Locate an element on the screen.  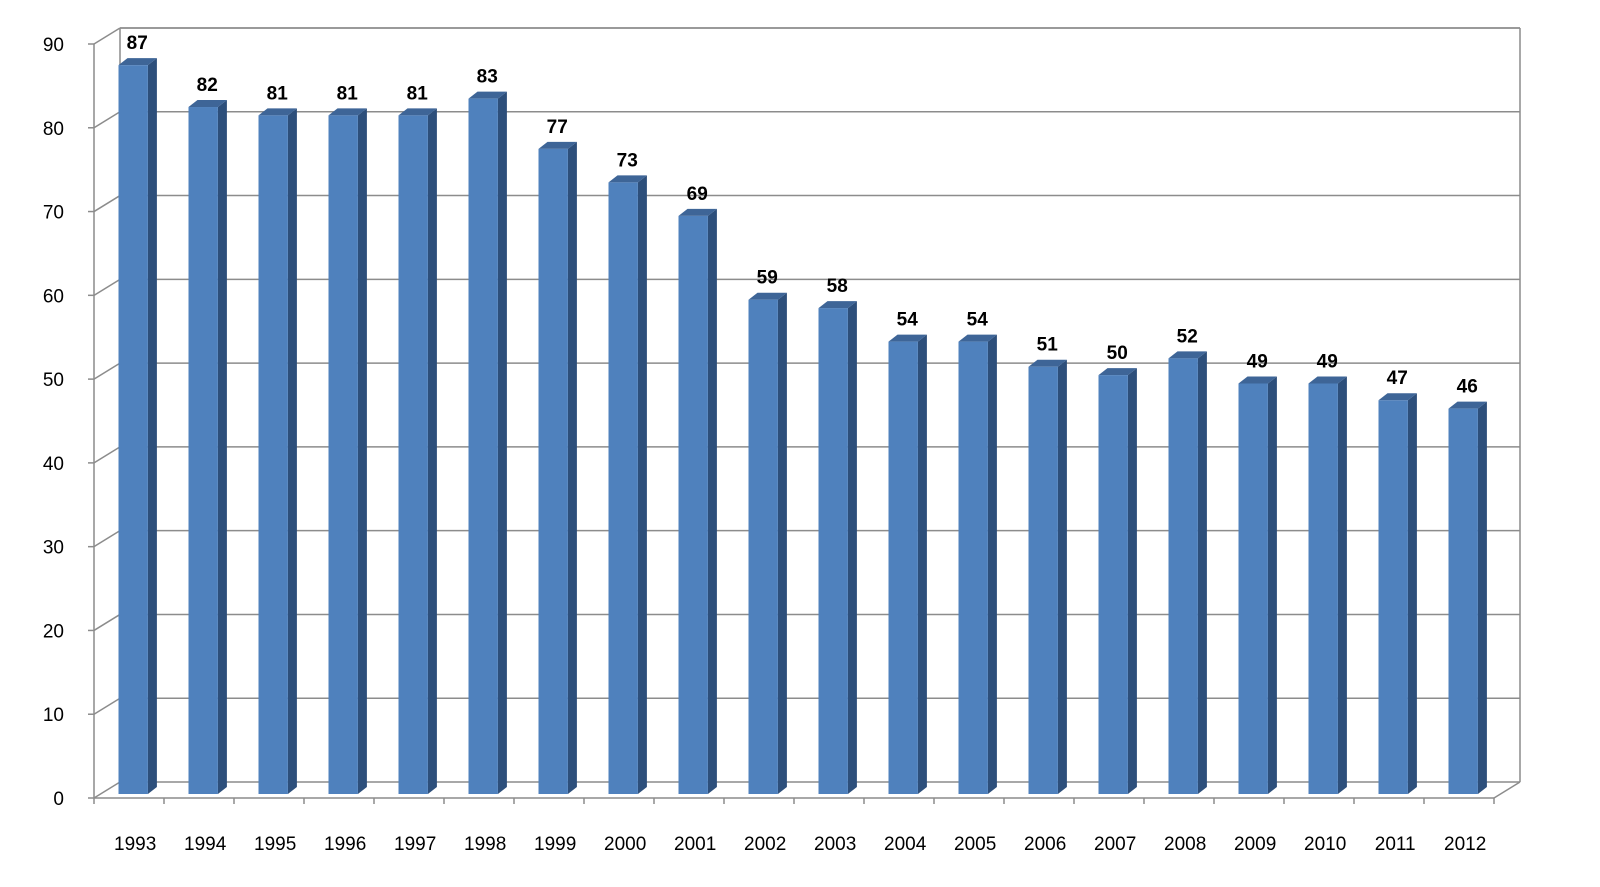
y-axis-tick-labels: 0 10 20 30 40 50 60 70 80 90 is located at coordinates (53, 422).